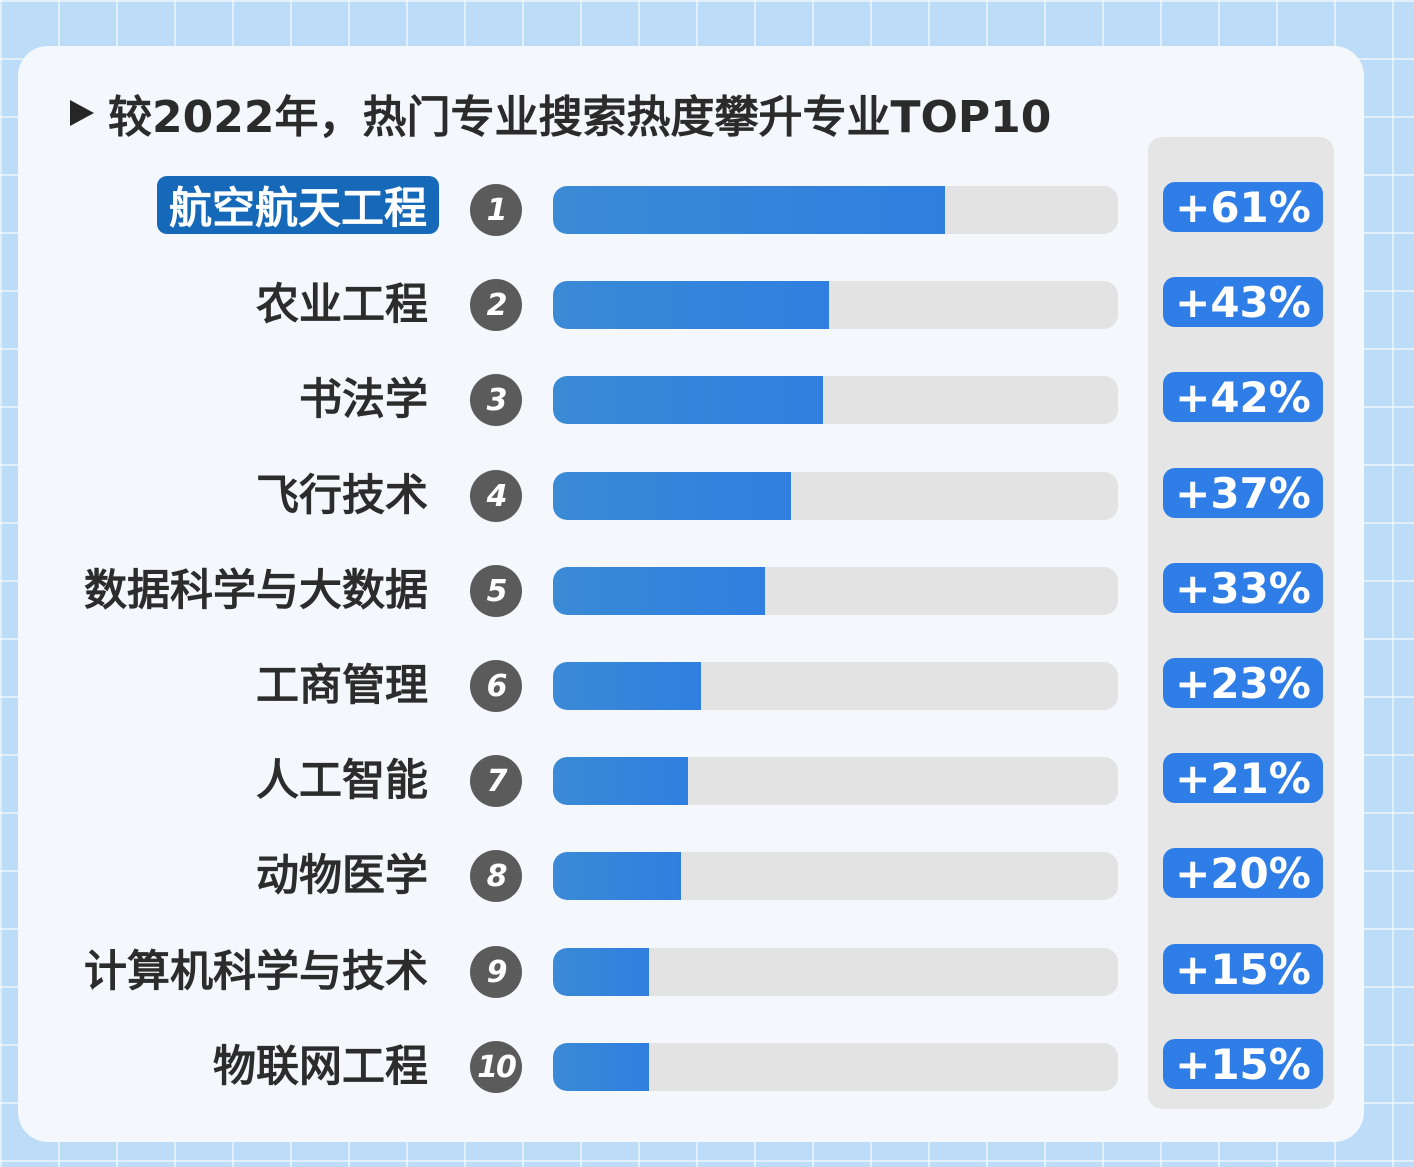  I want to click on category-label: 农业工程, so click(342, 305).